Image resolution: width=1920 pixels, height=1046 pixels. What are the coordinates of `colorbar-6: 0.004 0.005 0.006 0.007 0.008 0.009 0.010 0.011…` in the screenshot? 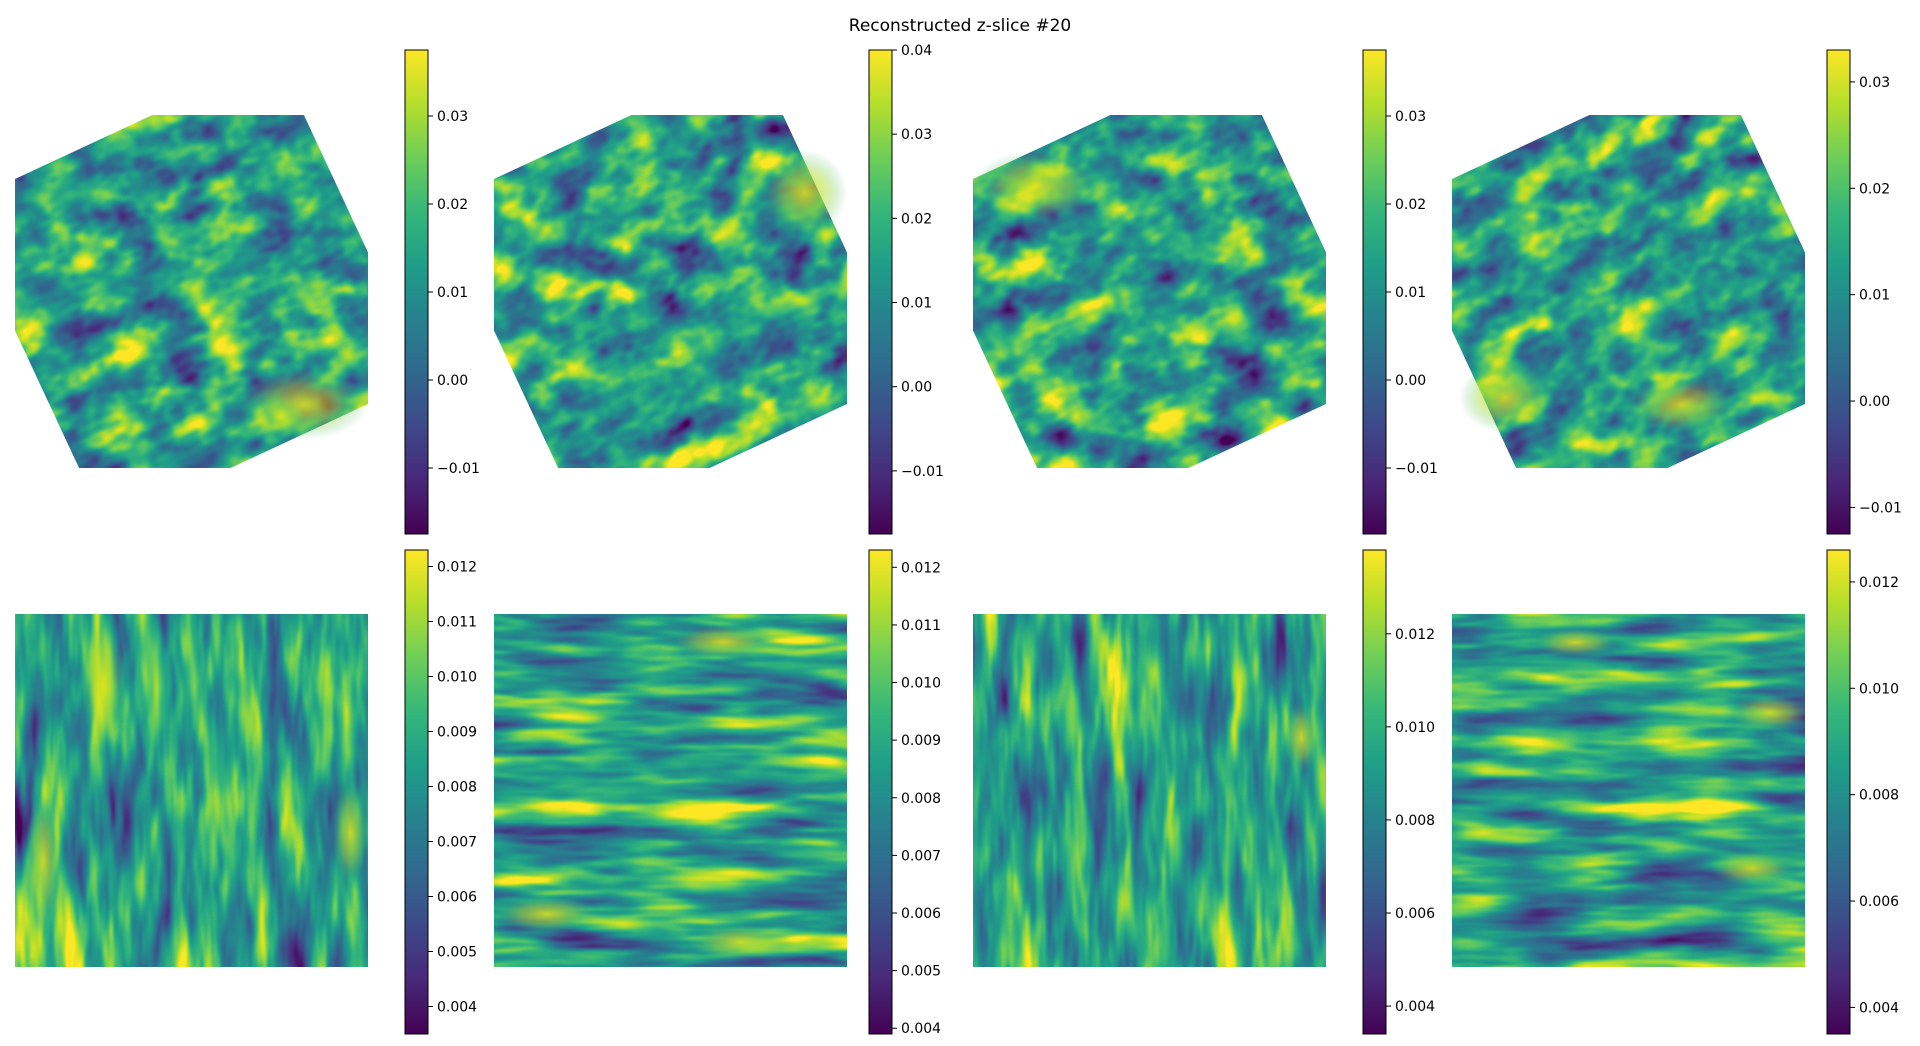 It's located at (904, 793).